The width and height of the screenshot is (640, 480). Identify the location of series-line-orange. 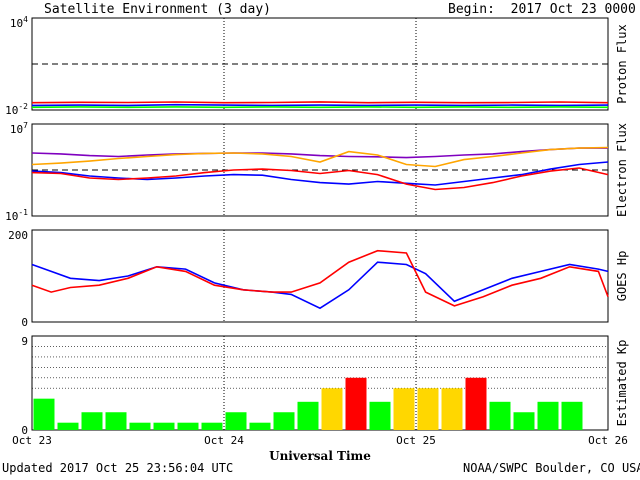
(320, 157).